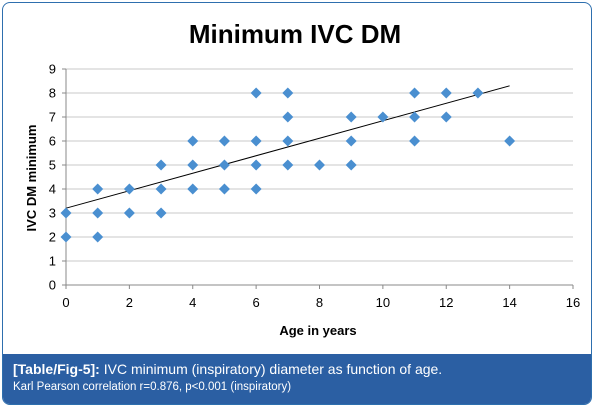 The width and height of the screenshot is (596, 409). Describe the element at coordinates (52, 189) in the screenshot. I see `y-tick-label: 4` at that location.